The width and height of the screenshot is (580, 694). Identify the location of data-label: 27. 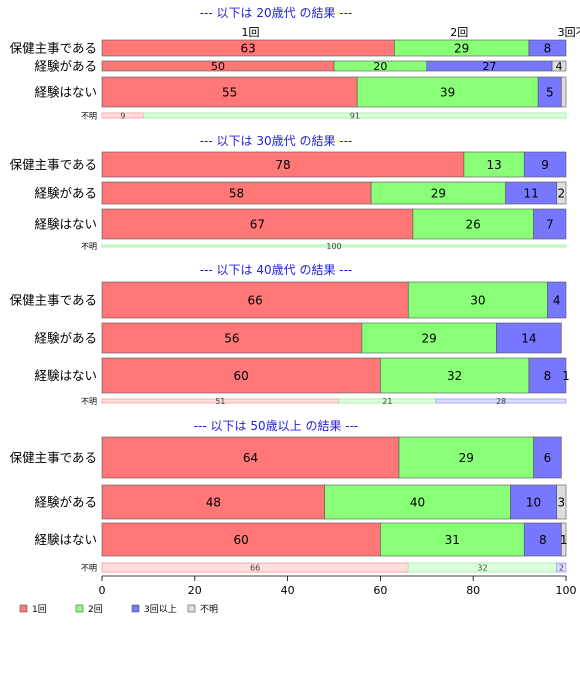
(489, 66).